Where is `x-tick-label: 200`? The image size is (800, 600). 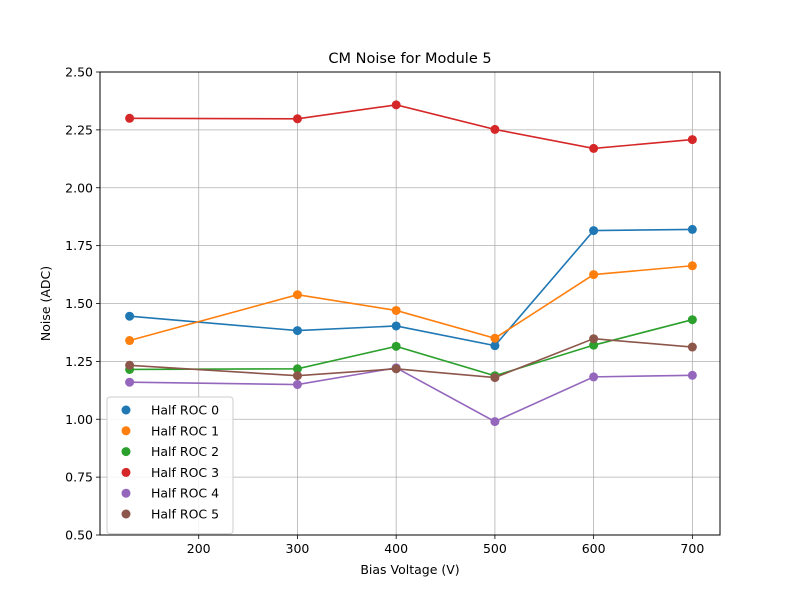 x-tick-label: 200 is located at coordinates (199, 548).